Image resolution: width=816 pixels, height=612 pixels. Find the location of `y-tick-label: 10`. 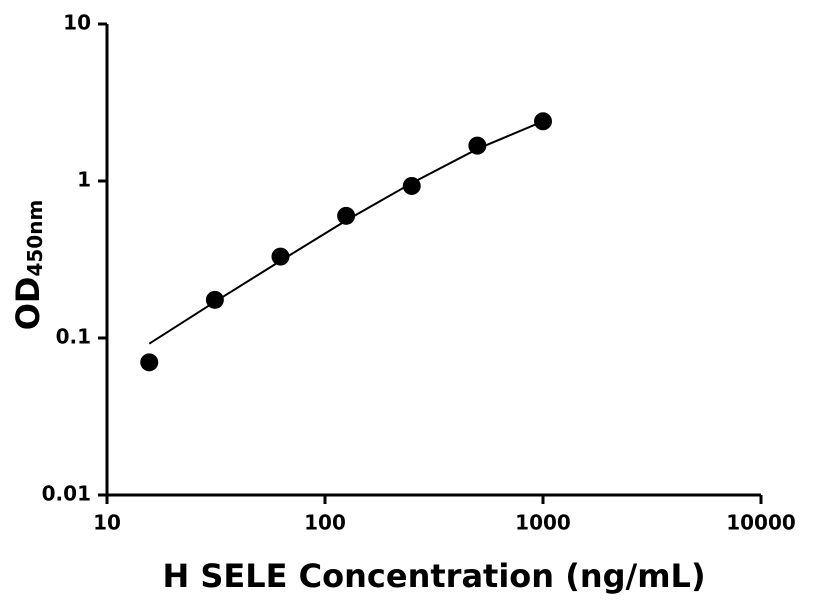

y-tick-label: 10 is located at coordinates (77, 23).